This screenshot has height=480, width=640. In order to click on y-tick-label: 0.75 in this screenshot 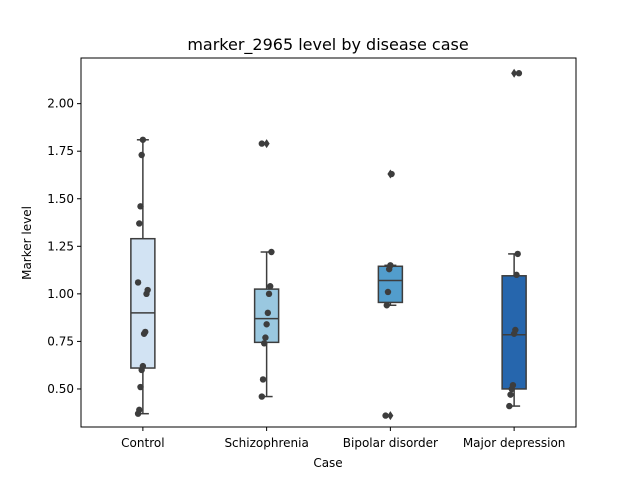, I will do `click(60, 341)`.